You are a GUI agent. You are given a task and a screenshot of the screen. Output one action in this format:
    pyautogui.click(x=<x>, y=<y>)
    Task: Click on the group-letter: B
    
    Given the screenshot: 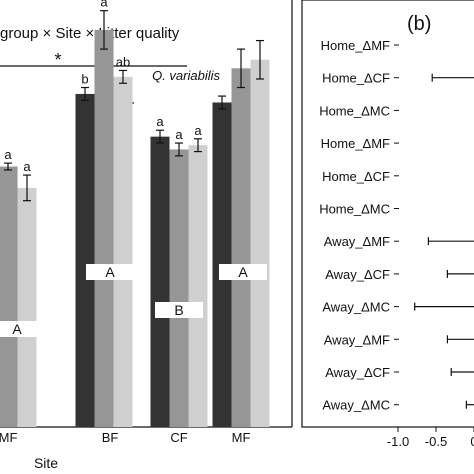 What is the action you would take?
    pyautogui.click(x=178, y=310)
    